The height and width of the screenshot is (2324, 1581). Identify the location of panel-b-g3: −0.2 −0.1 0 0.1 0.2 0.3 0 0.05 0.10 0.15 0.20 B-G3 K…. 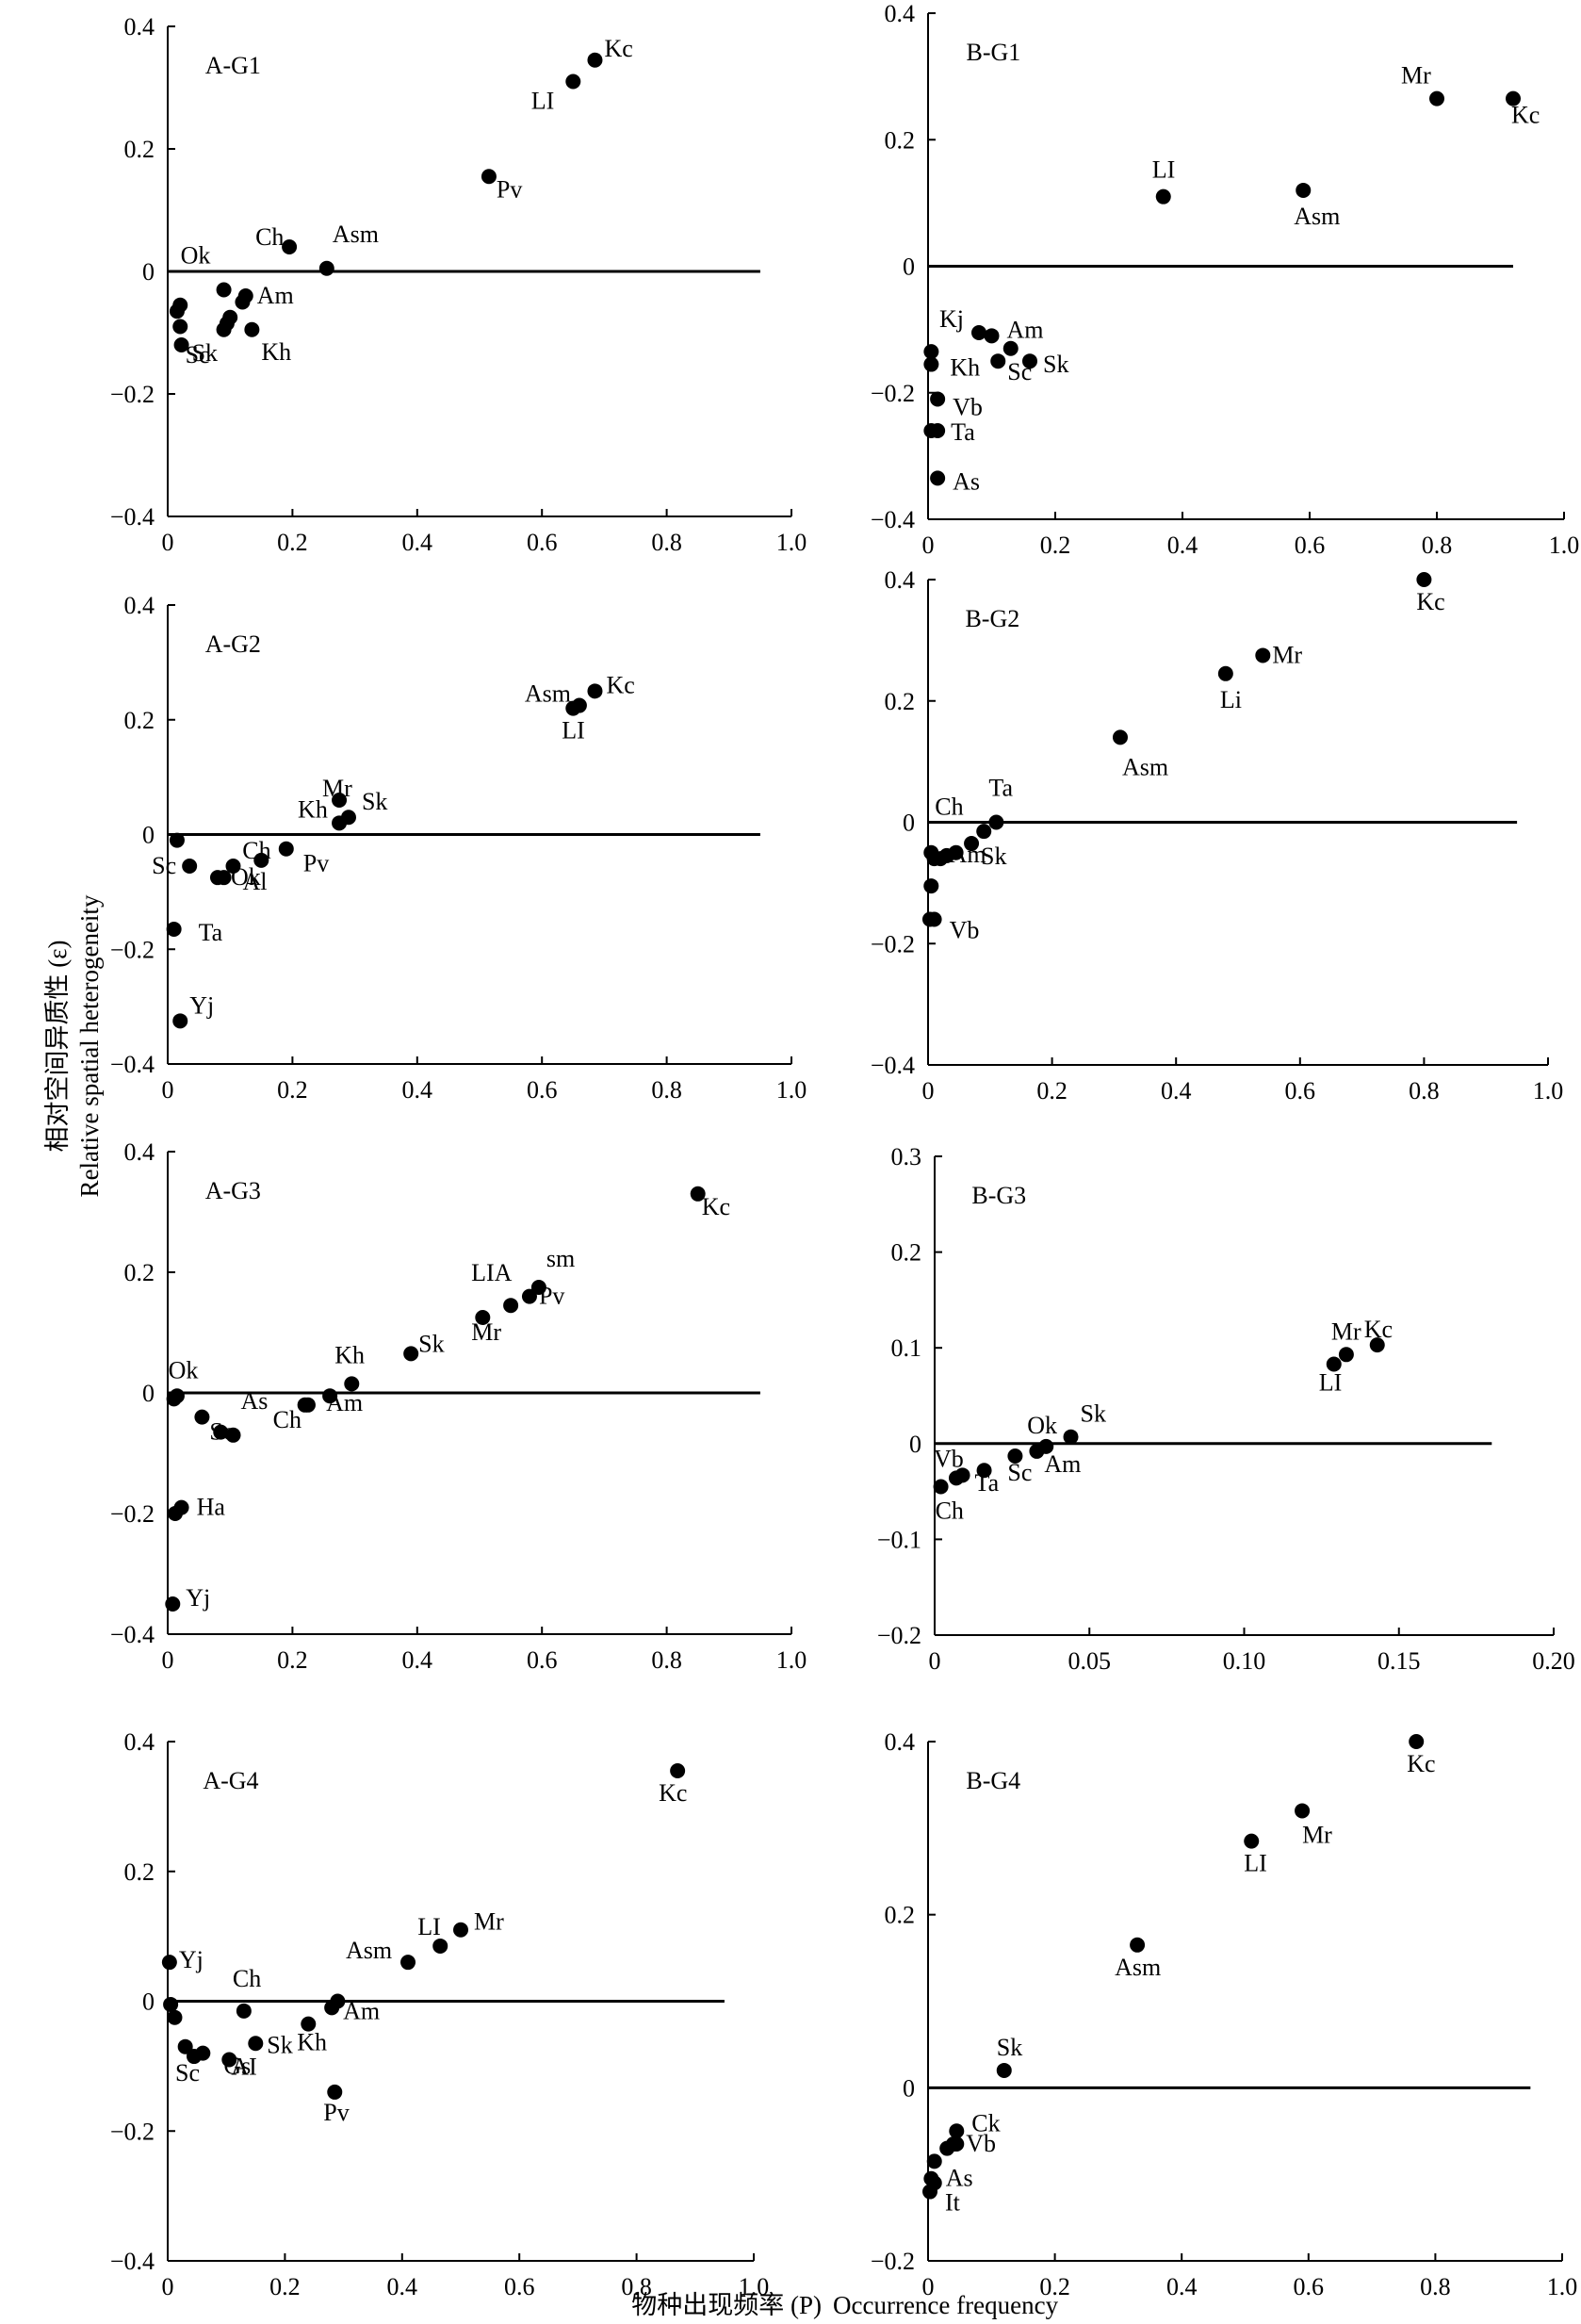
(1226, 1409).